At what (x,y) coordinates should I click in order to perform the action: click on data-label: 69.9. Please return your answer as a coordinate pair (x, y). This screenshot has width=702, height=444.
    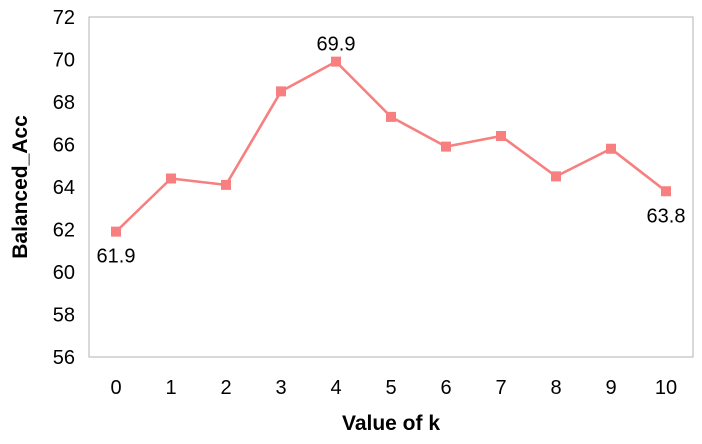
    Looking at the image, I should click on (336, 45).